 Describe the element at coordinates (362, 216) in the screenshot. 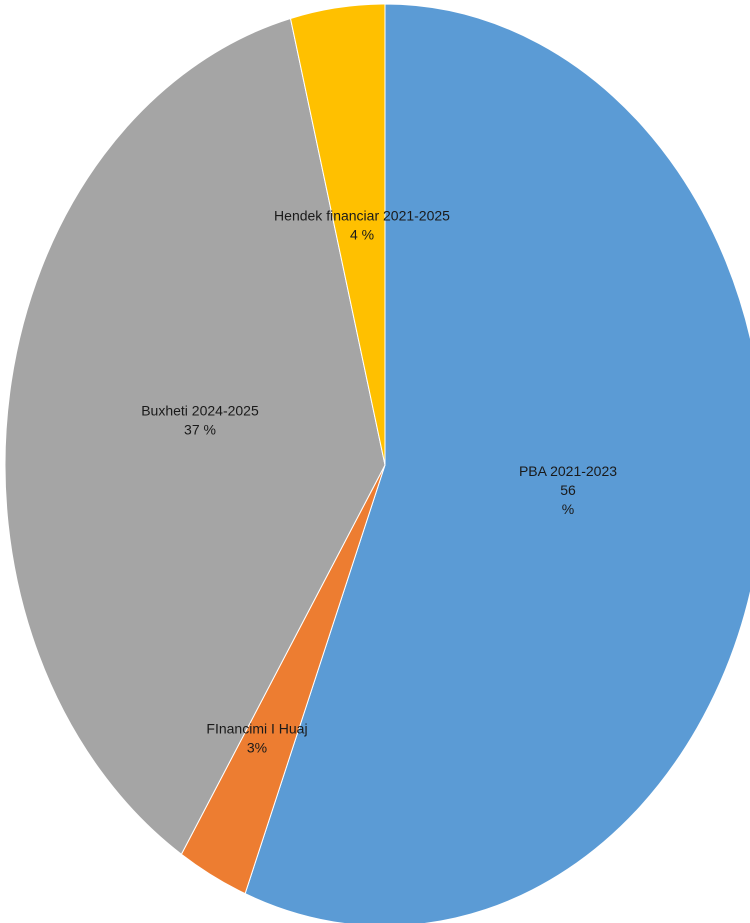

I see `slice-label-line: Hendek financiar 2021-2025` at that location.